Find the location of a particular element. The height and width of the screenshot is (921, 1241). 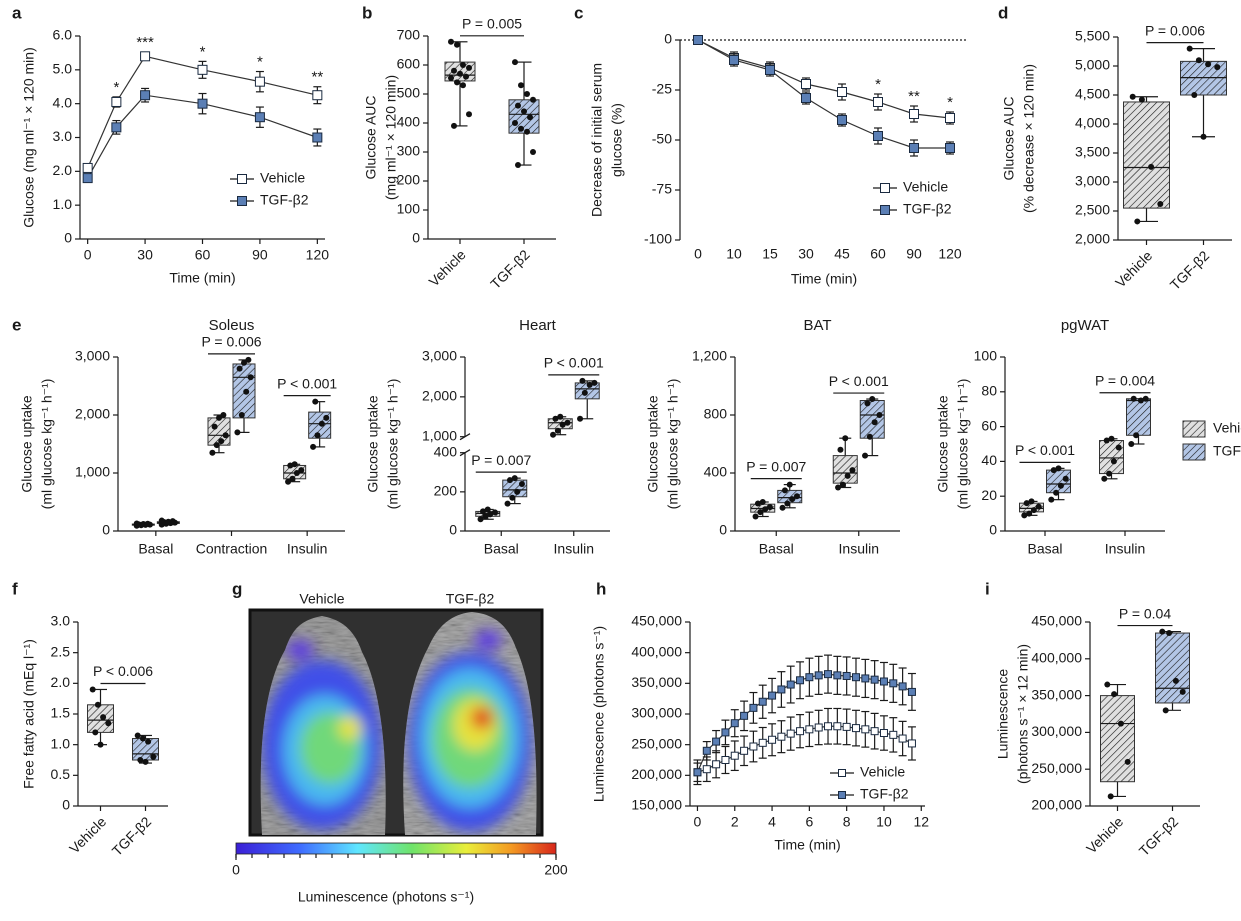

y-tick-label: 40 is located at coordinates (989, 460).